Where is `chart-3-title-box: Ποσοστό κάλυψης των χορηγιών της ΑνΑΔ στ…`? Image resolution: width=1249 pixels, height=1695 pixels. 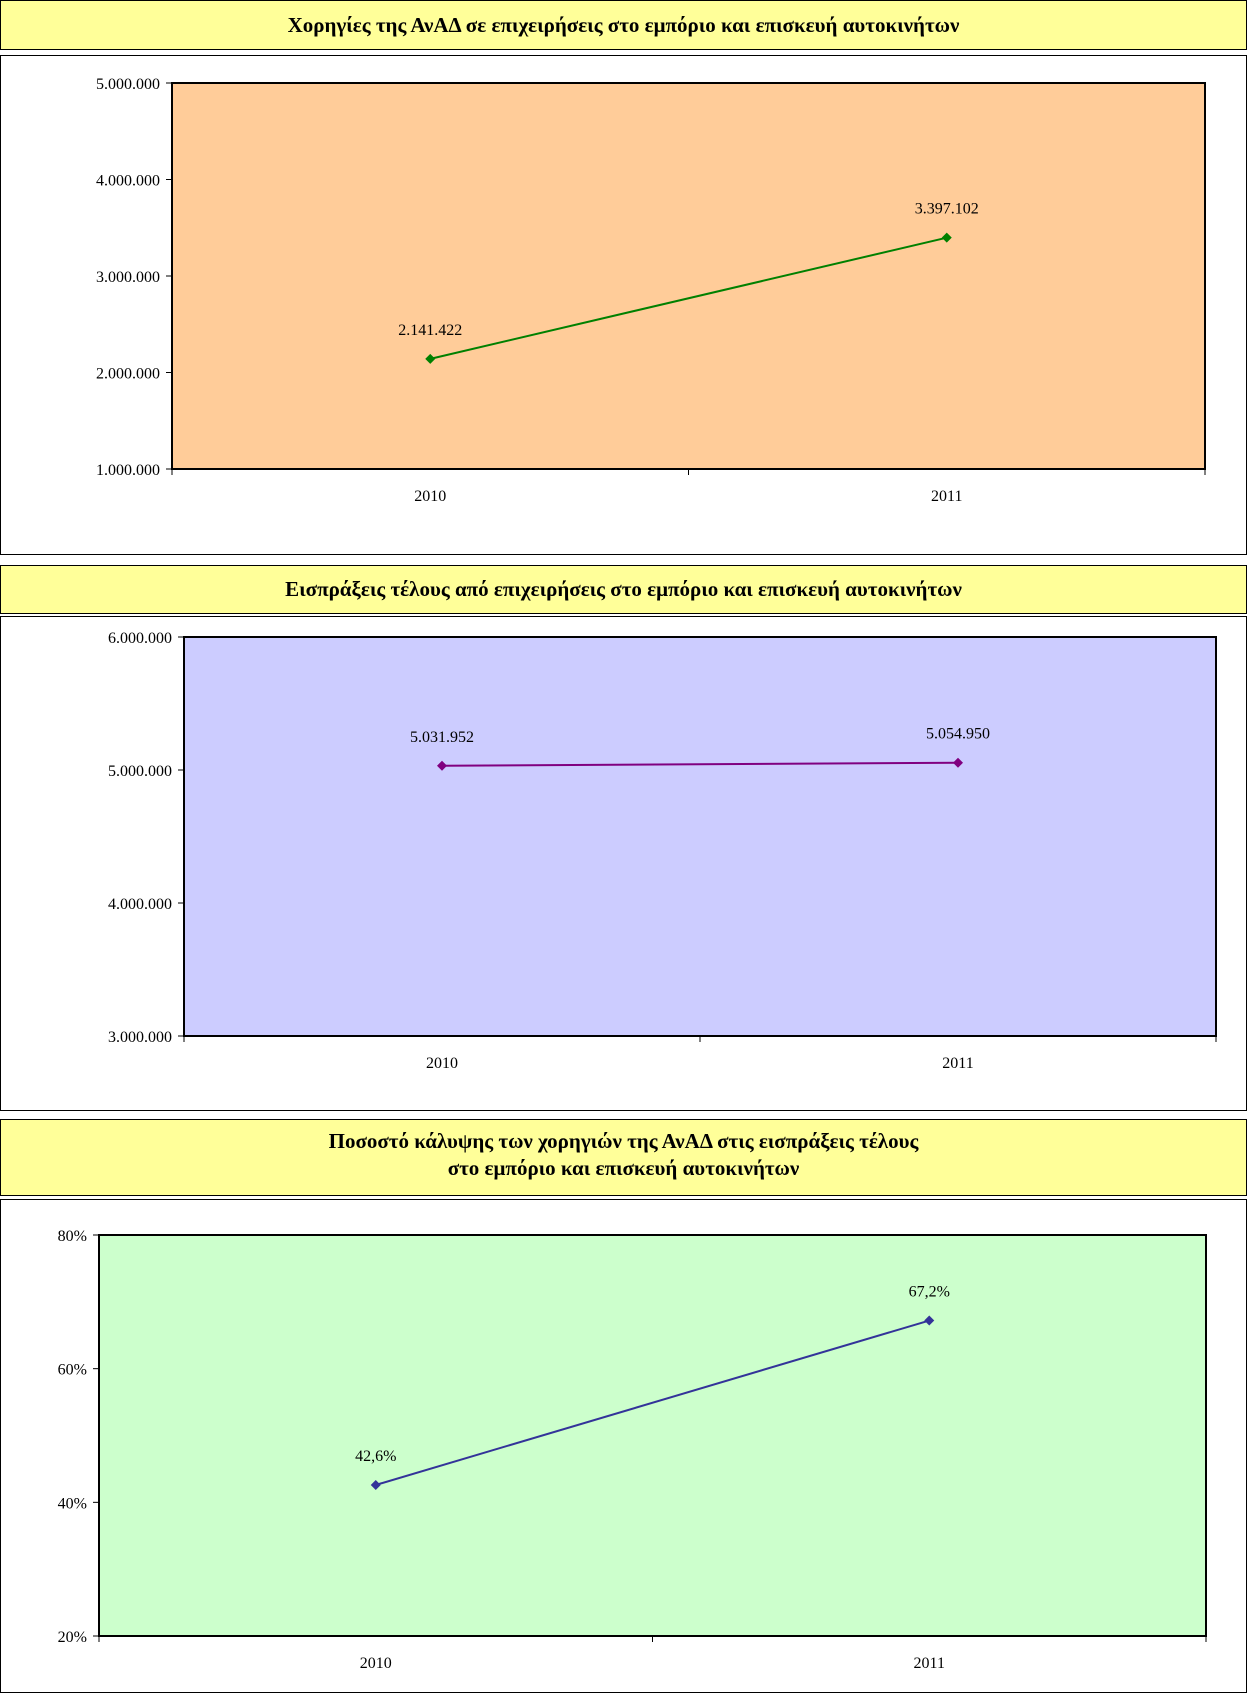
chart-3-title-box: Ποσοστό κάλυψης των χορηγιών της ΑνΑΔ στ… is located at coordinates (623, 1157).